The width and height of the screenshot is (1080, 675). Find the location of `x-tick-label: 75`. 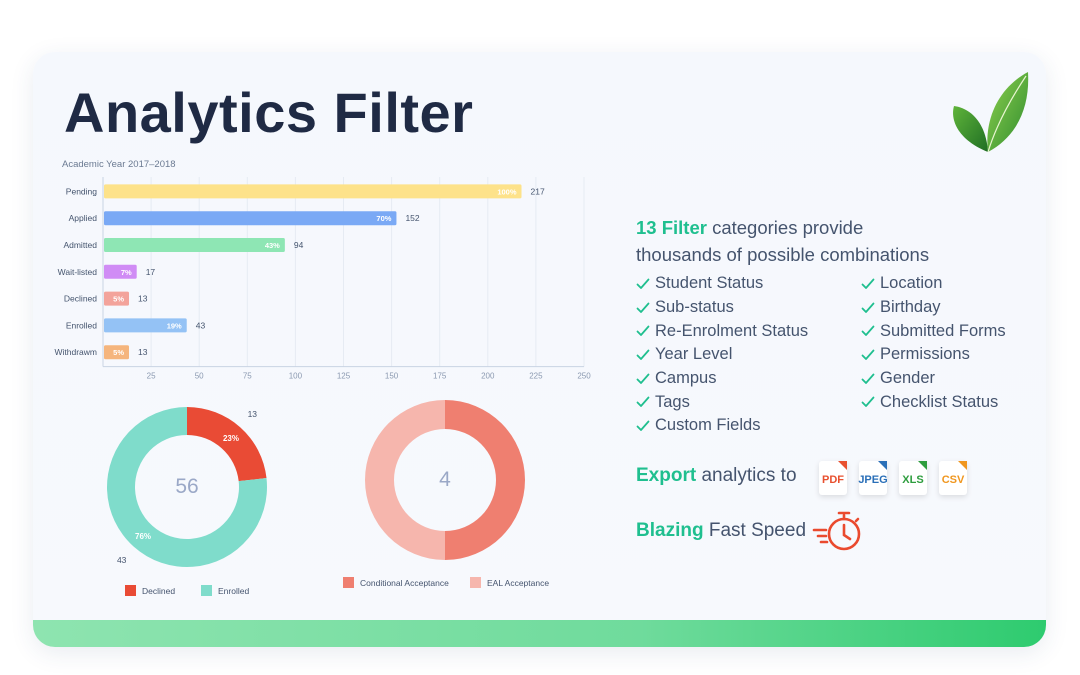

x-tick-label: 75 is located at coordinates (247, 376).